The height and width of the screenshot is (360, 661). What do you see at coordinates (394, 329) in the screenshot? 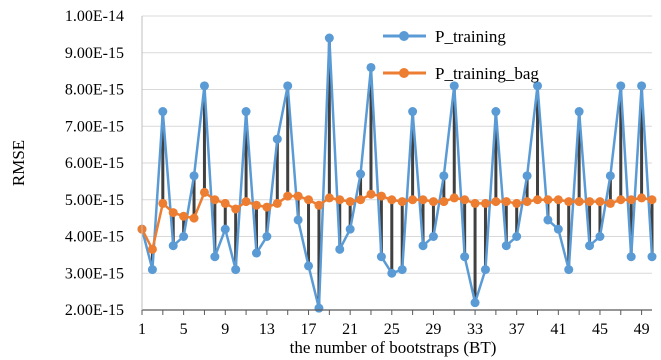
I see `x-axis-tick-labels: 1 5 9 13 17 21 25 29 33 37 41 45 49` at bounding box center [394, 329].